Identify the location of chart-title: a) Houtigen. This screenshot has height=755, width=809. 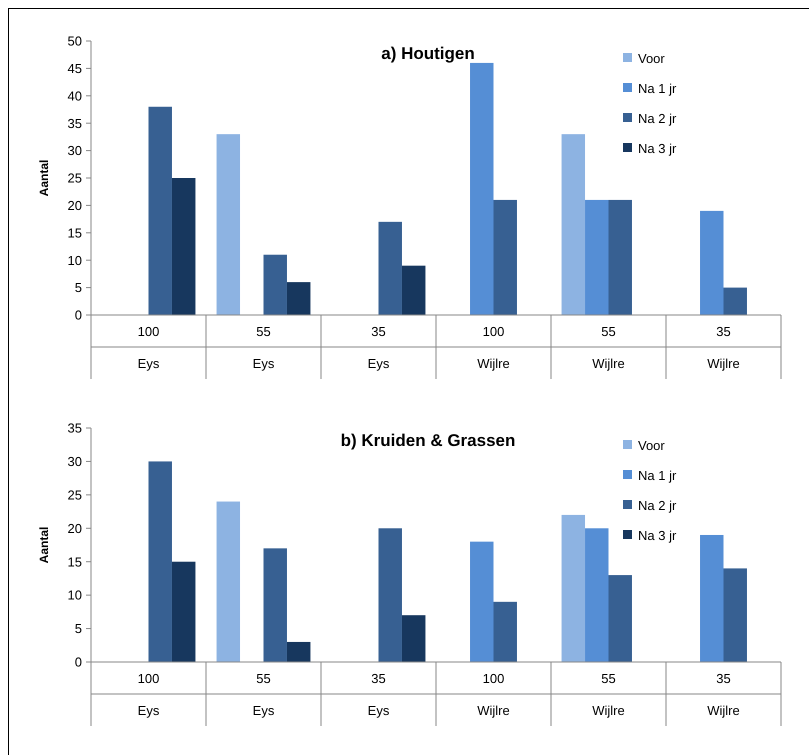
(428, 53).